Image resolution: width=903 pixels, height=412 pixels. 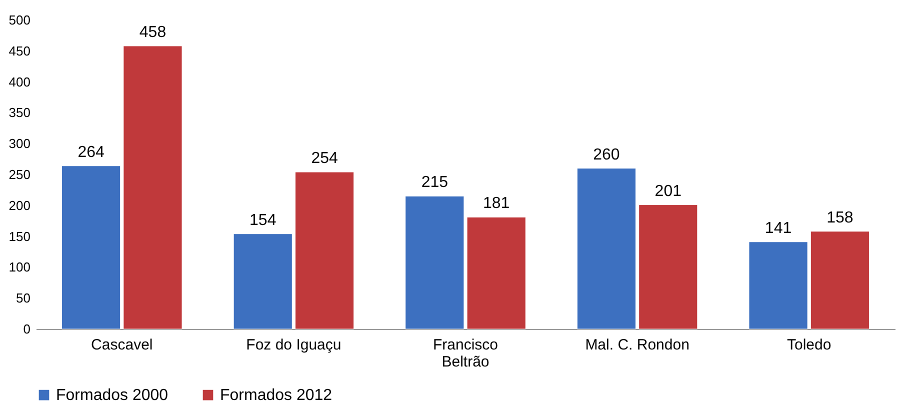 I want to click on y-tick-label: 50, so click(x=23, y=298).